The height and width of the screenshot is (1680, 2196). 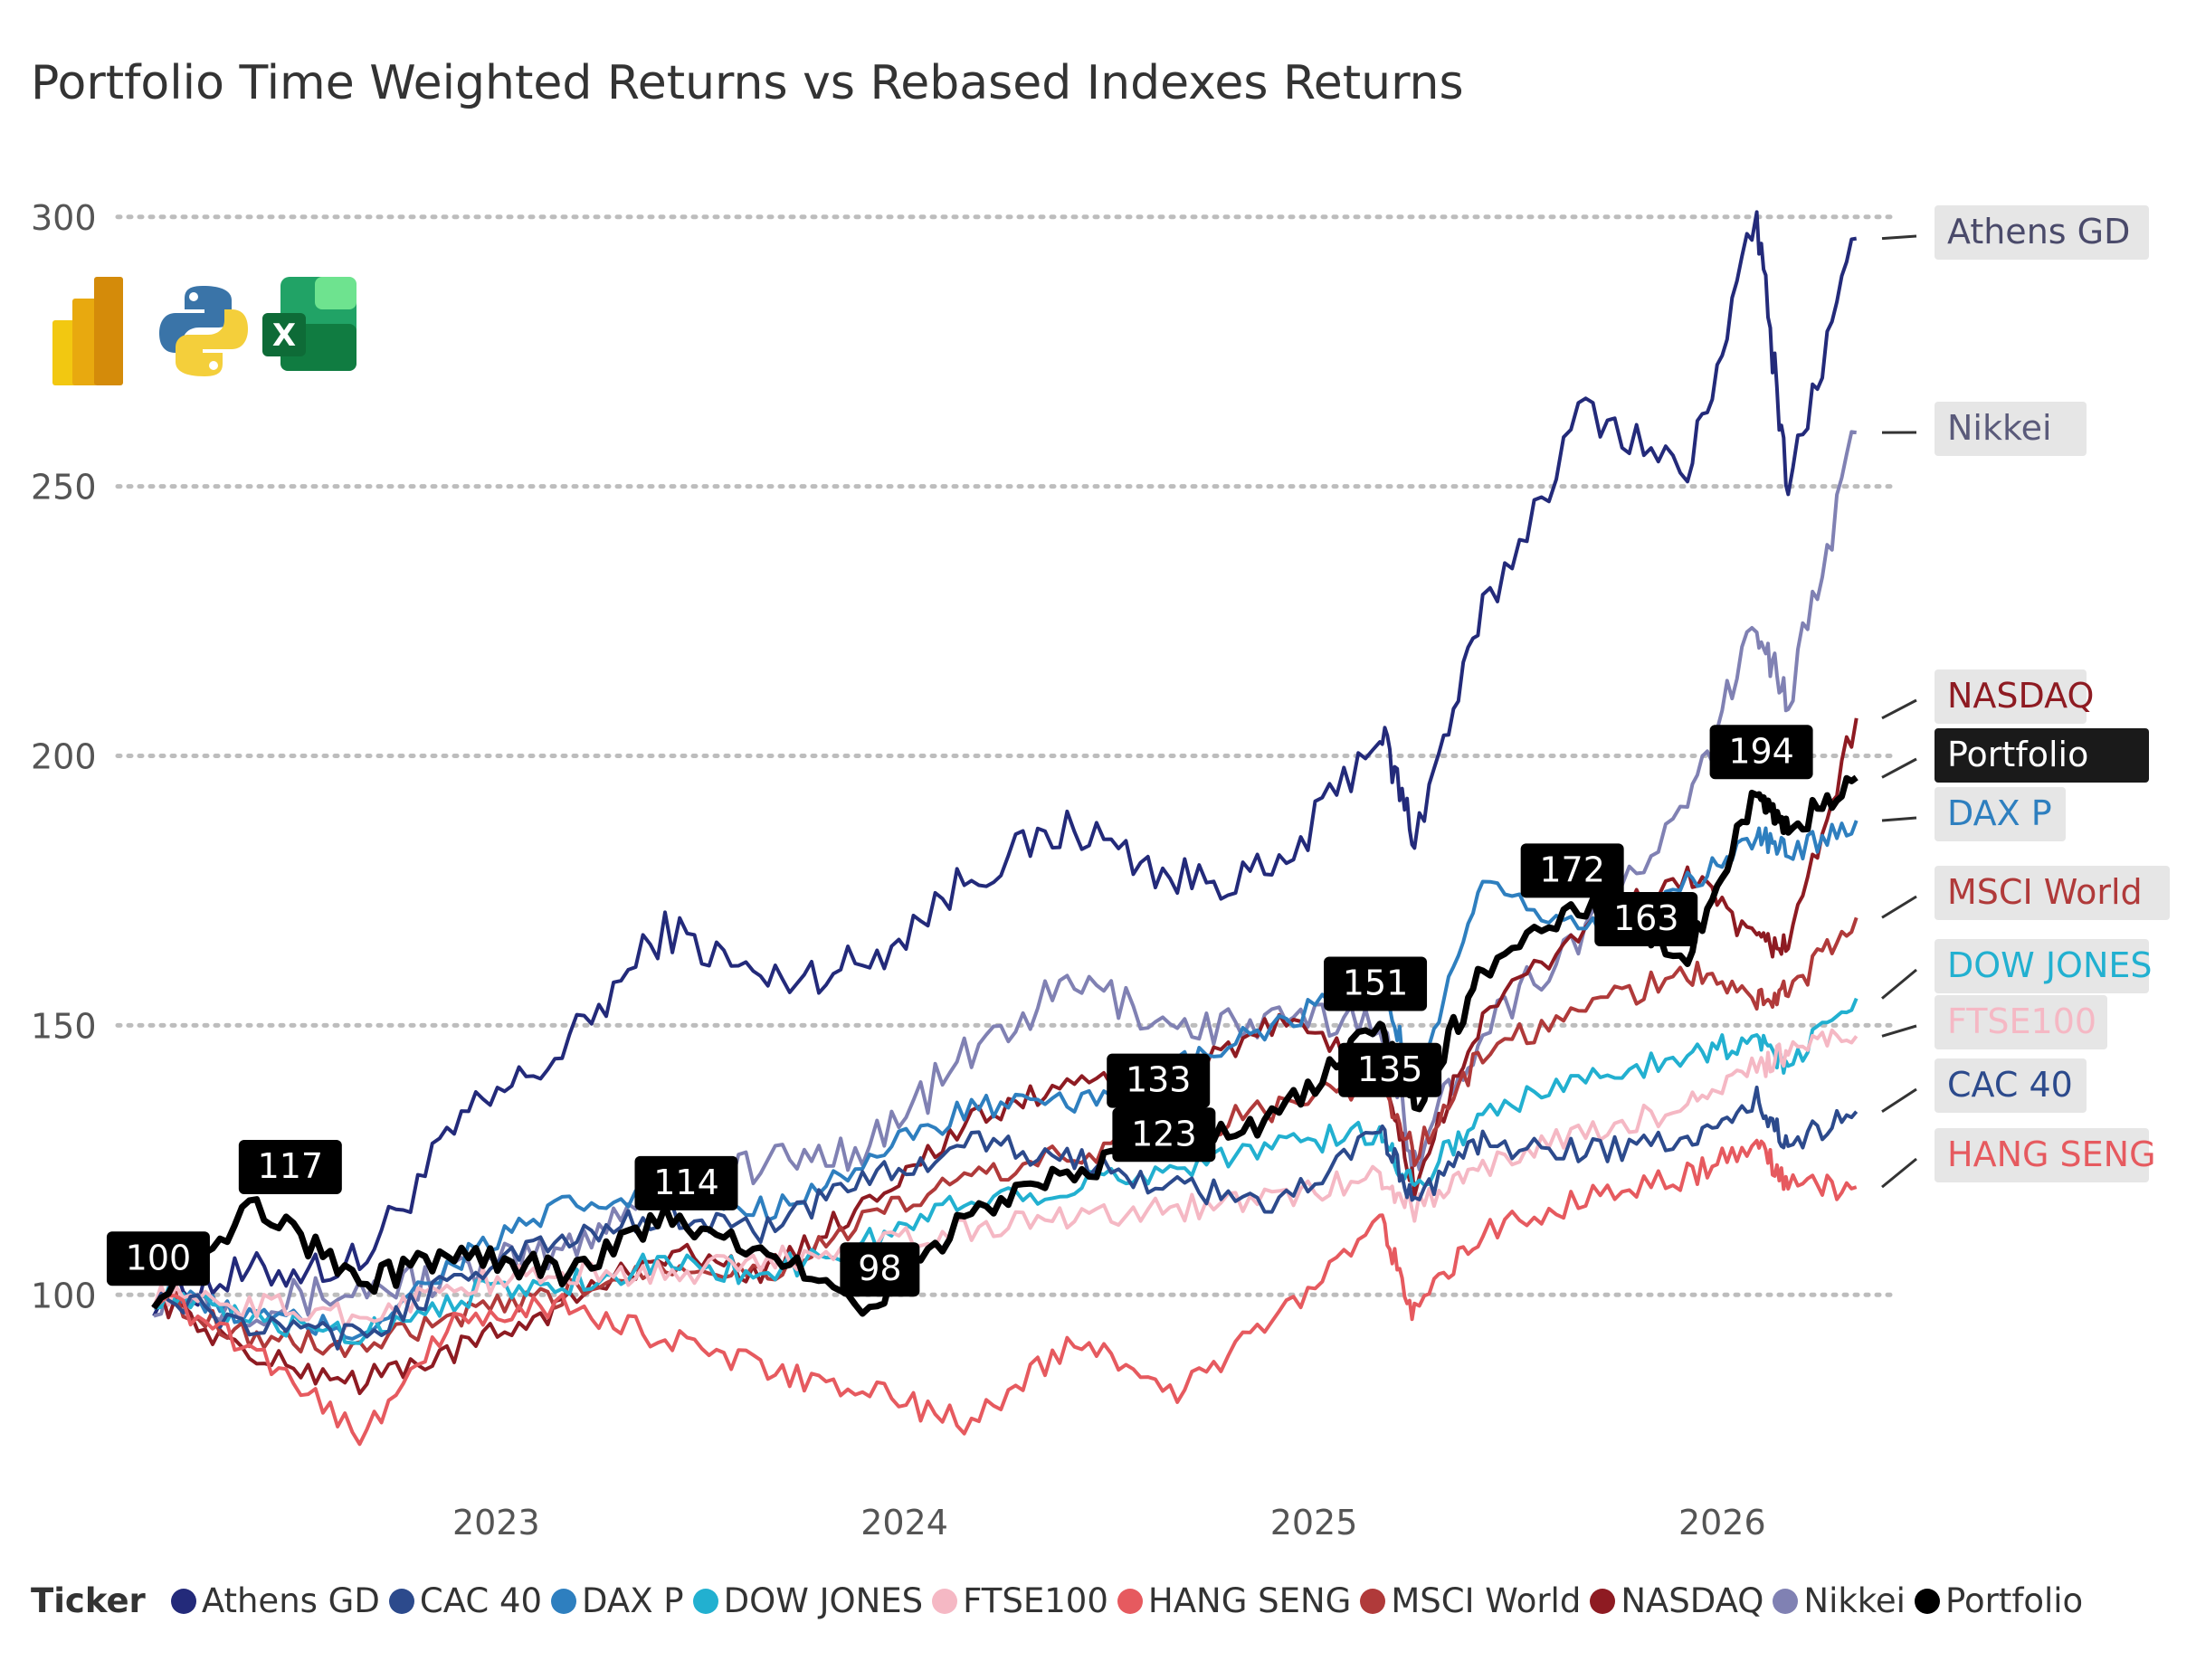 I want to click on legend-item: HANG SENG, so click(x=1234, y=1600).